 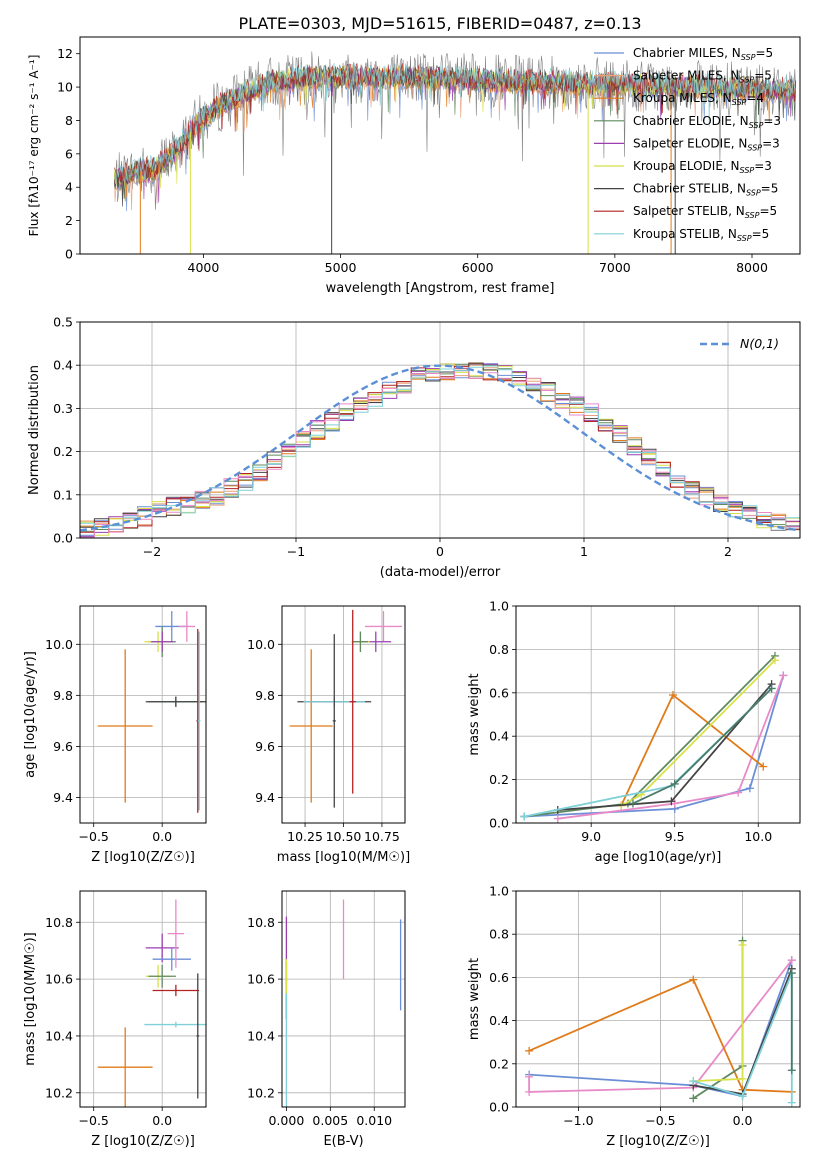 What do you see at coordinates (344, 836) in the screenshot?
I see `x-tick-label: 10.50` at bounding box center [344, 836].